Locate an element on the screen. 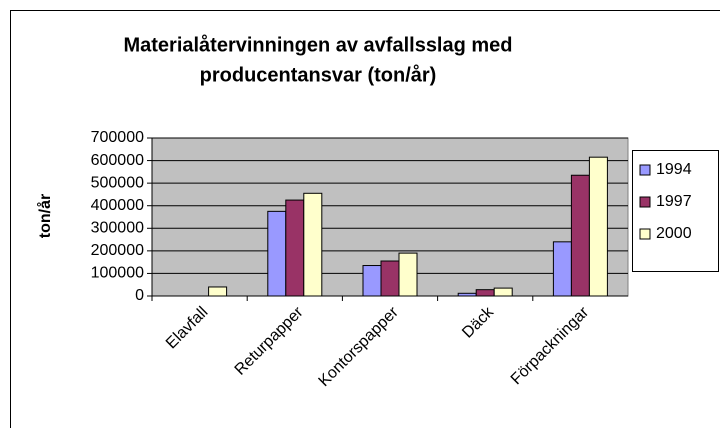 Image resolution: width=720 pixels, height=428 pixels. y-axis-label: ton/år is located at coordinates (45, 216).